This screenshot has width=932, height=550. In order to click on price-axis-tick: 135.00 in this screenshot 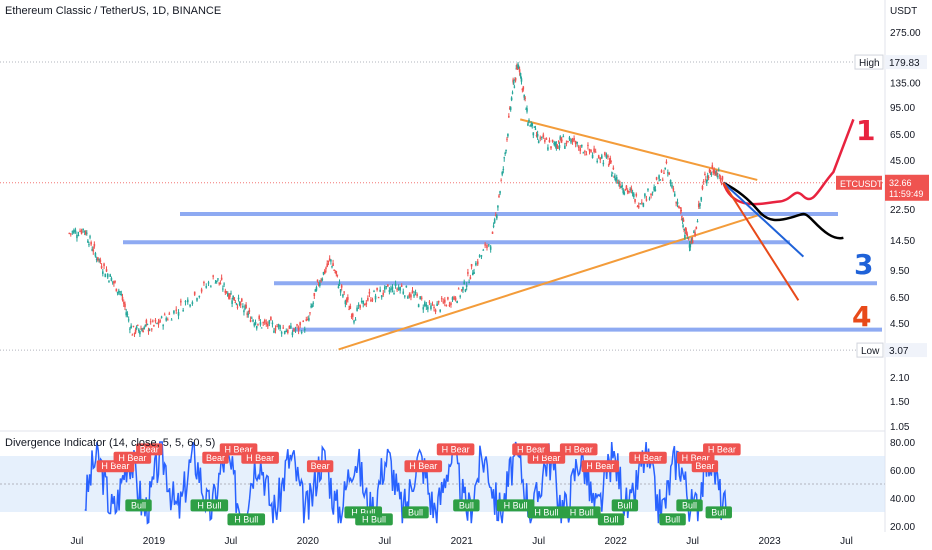, I will do `click(905, 83)`.